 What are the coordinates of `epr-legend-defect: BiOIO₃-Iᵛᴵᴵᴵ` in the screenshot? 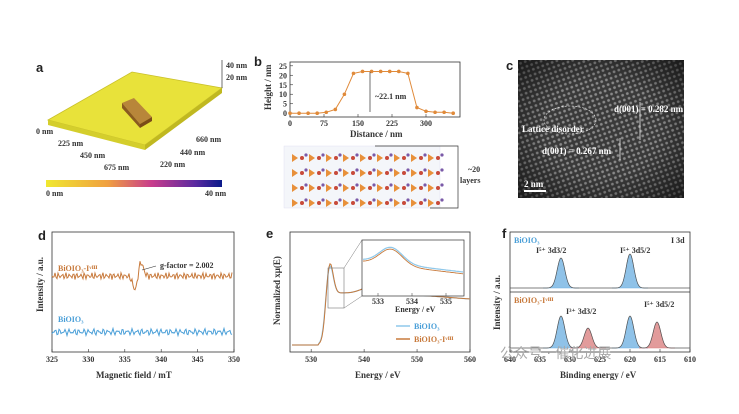 It's located at (77, 268).